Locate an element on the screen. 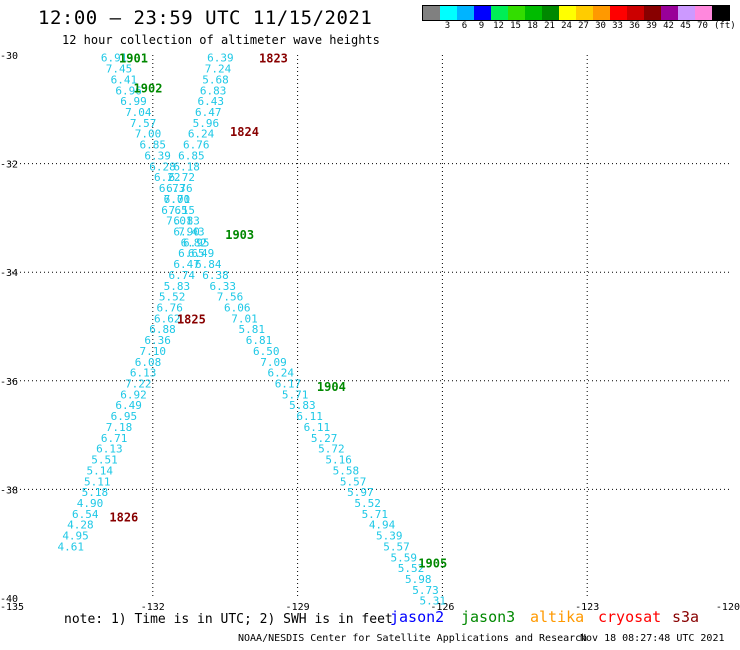  lat-tick-label: -36 is located at coordinates (9, 382).